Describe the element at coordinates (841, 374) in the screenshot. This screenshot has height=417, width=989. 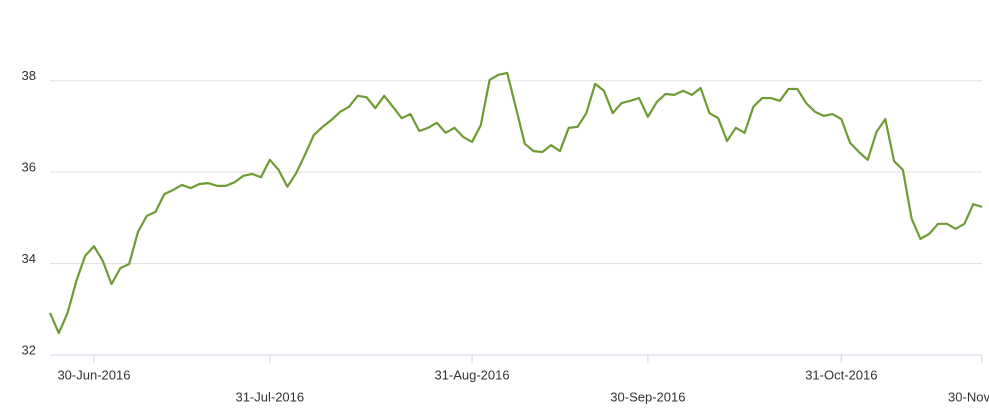
I see `x-tick-label: 31-Oct-2016` at that location.